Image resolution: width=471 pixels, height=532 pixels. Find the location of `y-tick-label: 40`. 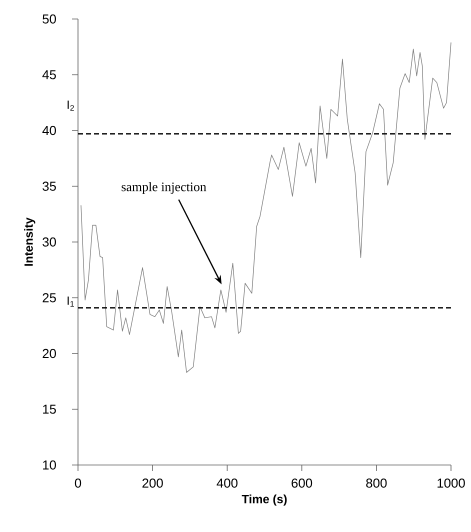

y-tick-label: 40 is located at coordinates (49, 131).